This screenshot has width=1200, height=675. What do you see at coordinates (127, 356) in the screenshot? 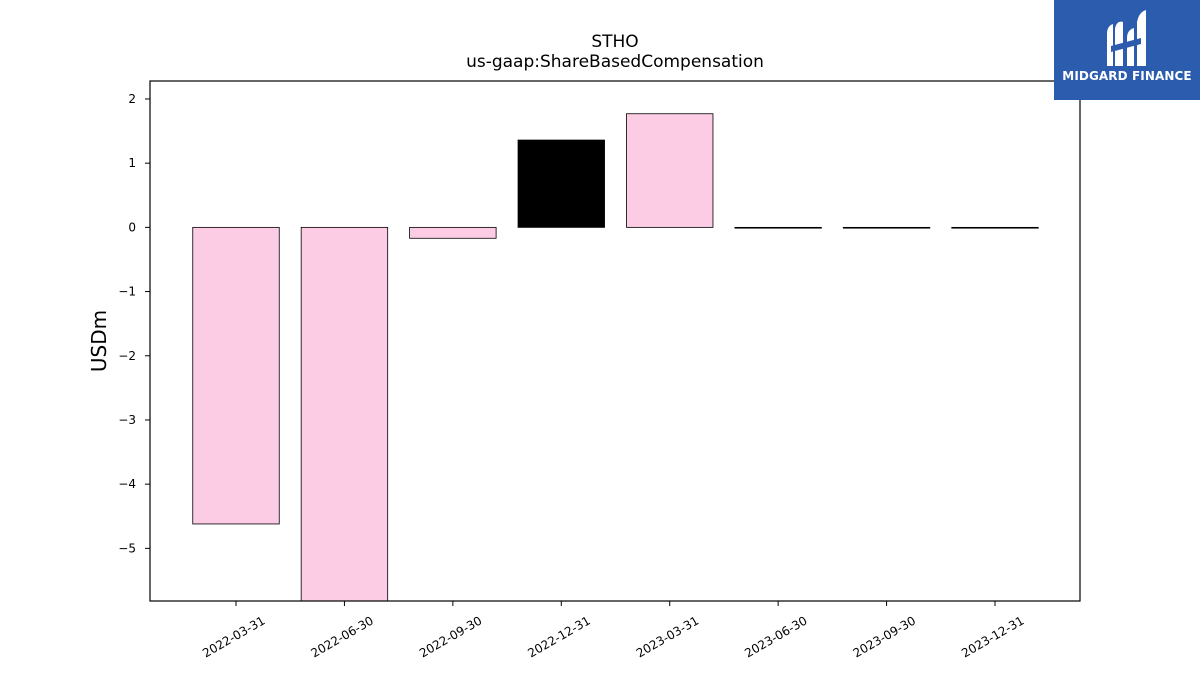
I see `y-tick-label--2: −2` at bounding box center [127, 356].